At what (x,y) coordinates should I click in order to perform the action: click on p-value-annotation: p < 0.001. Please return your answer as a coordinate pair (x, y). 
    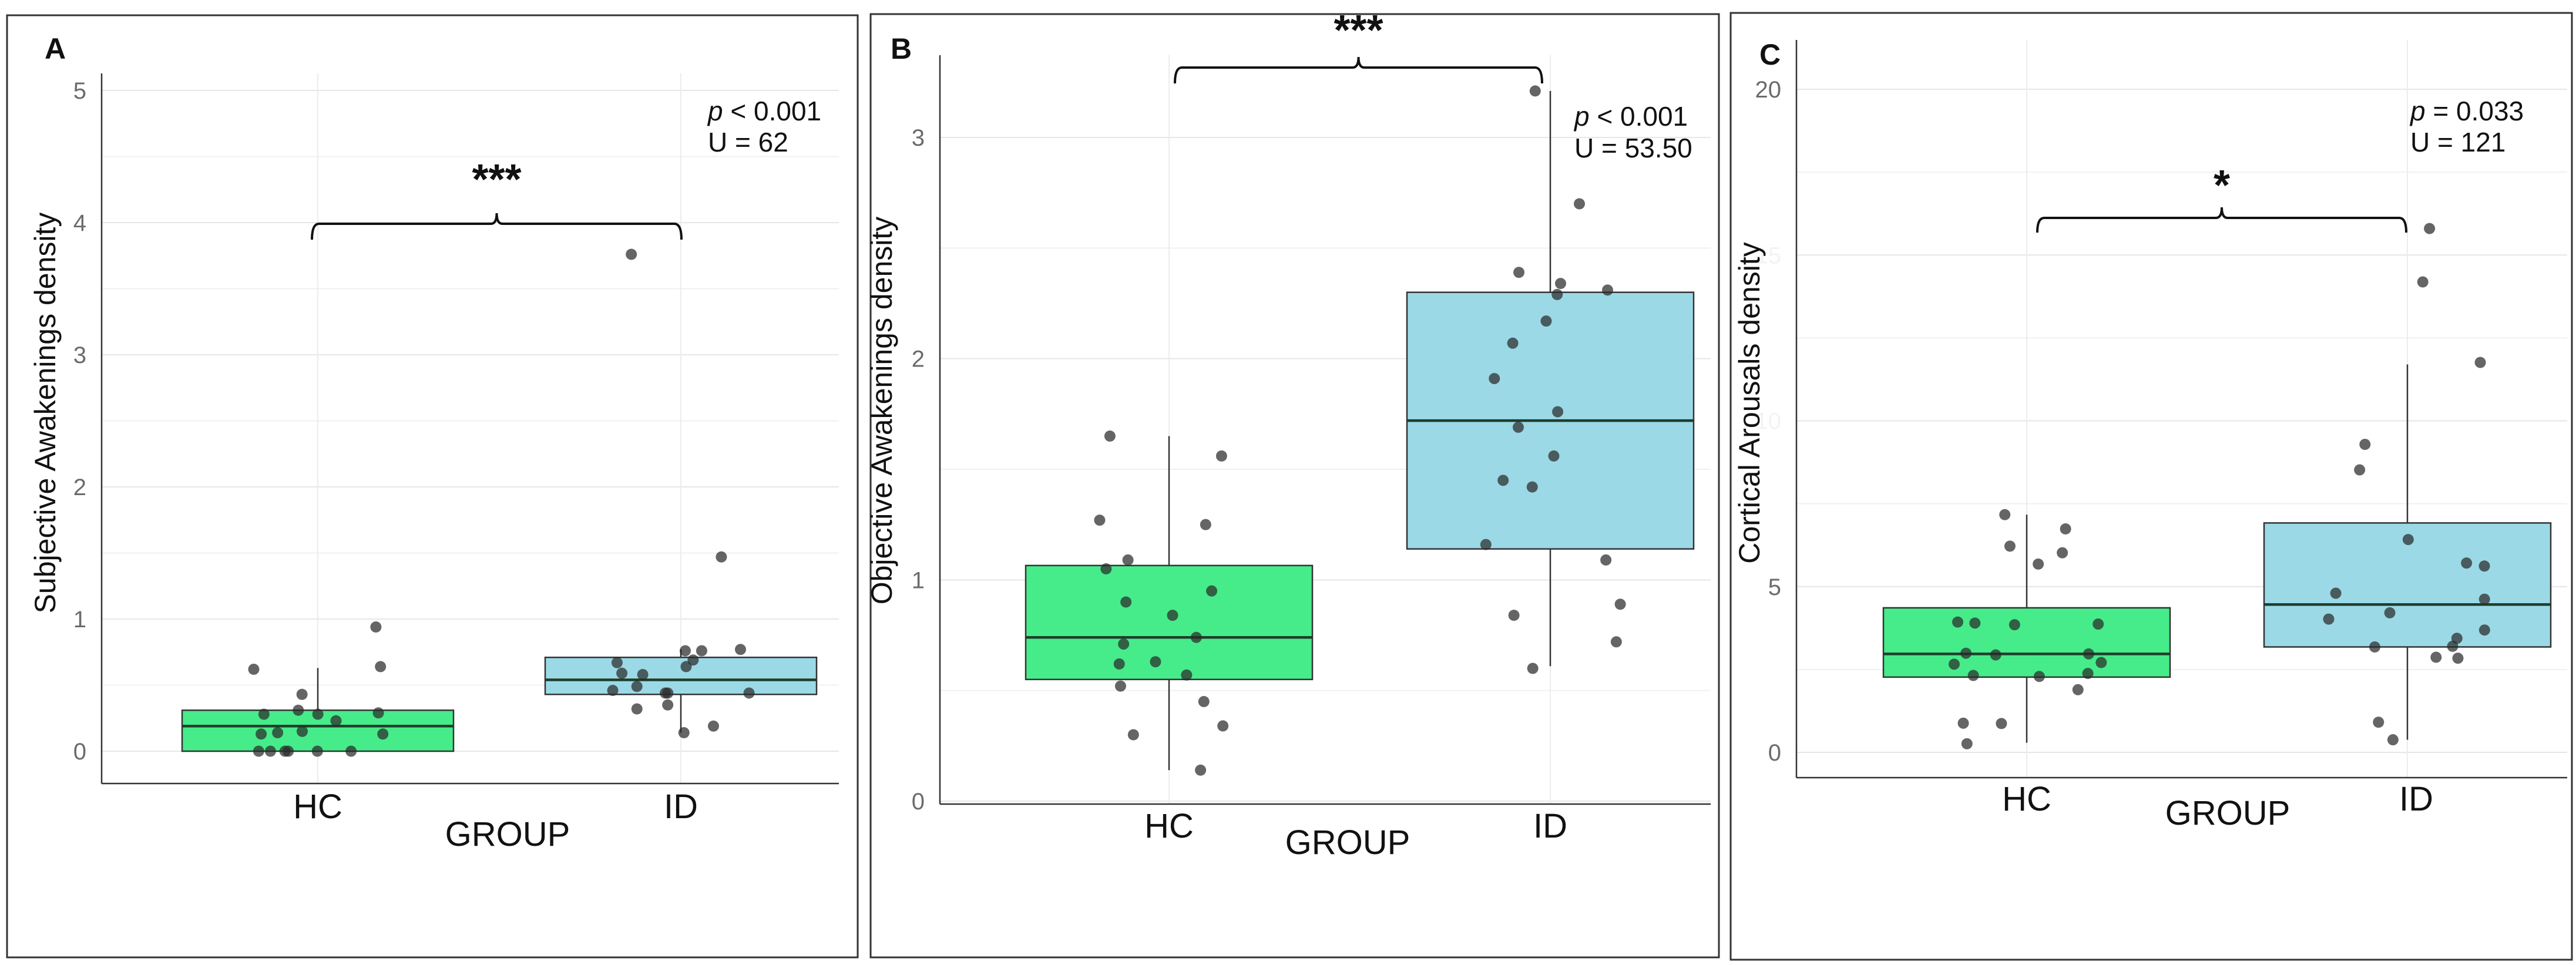
    Looking at the image, I should click on (764, 111).